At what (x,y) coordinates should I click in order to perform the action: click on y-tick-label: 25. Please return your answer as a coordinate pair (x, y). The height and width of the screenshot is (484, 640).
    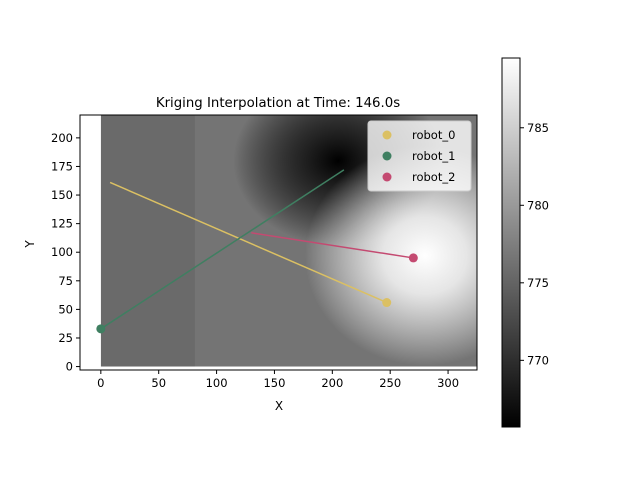
    Looking at the image, I should click on (65, 338).